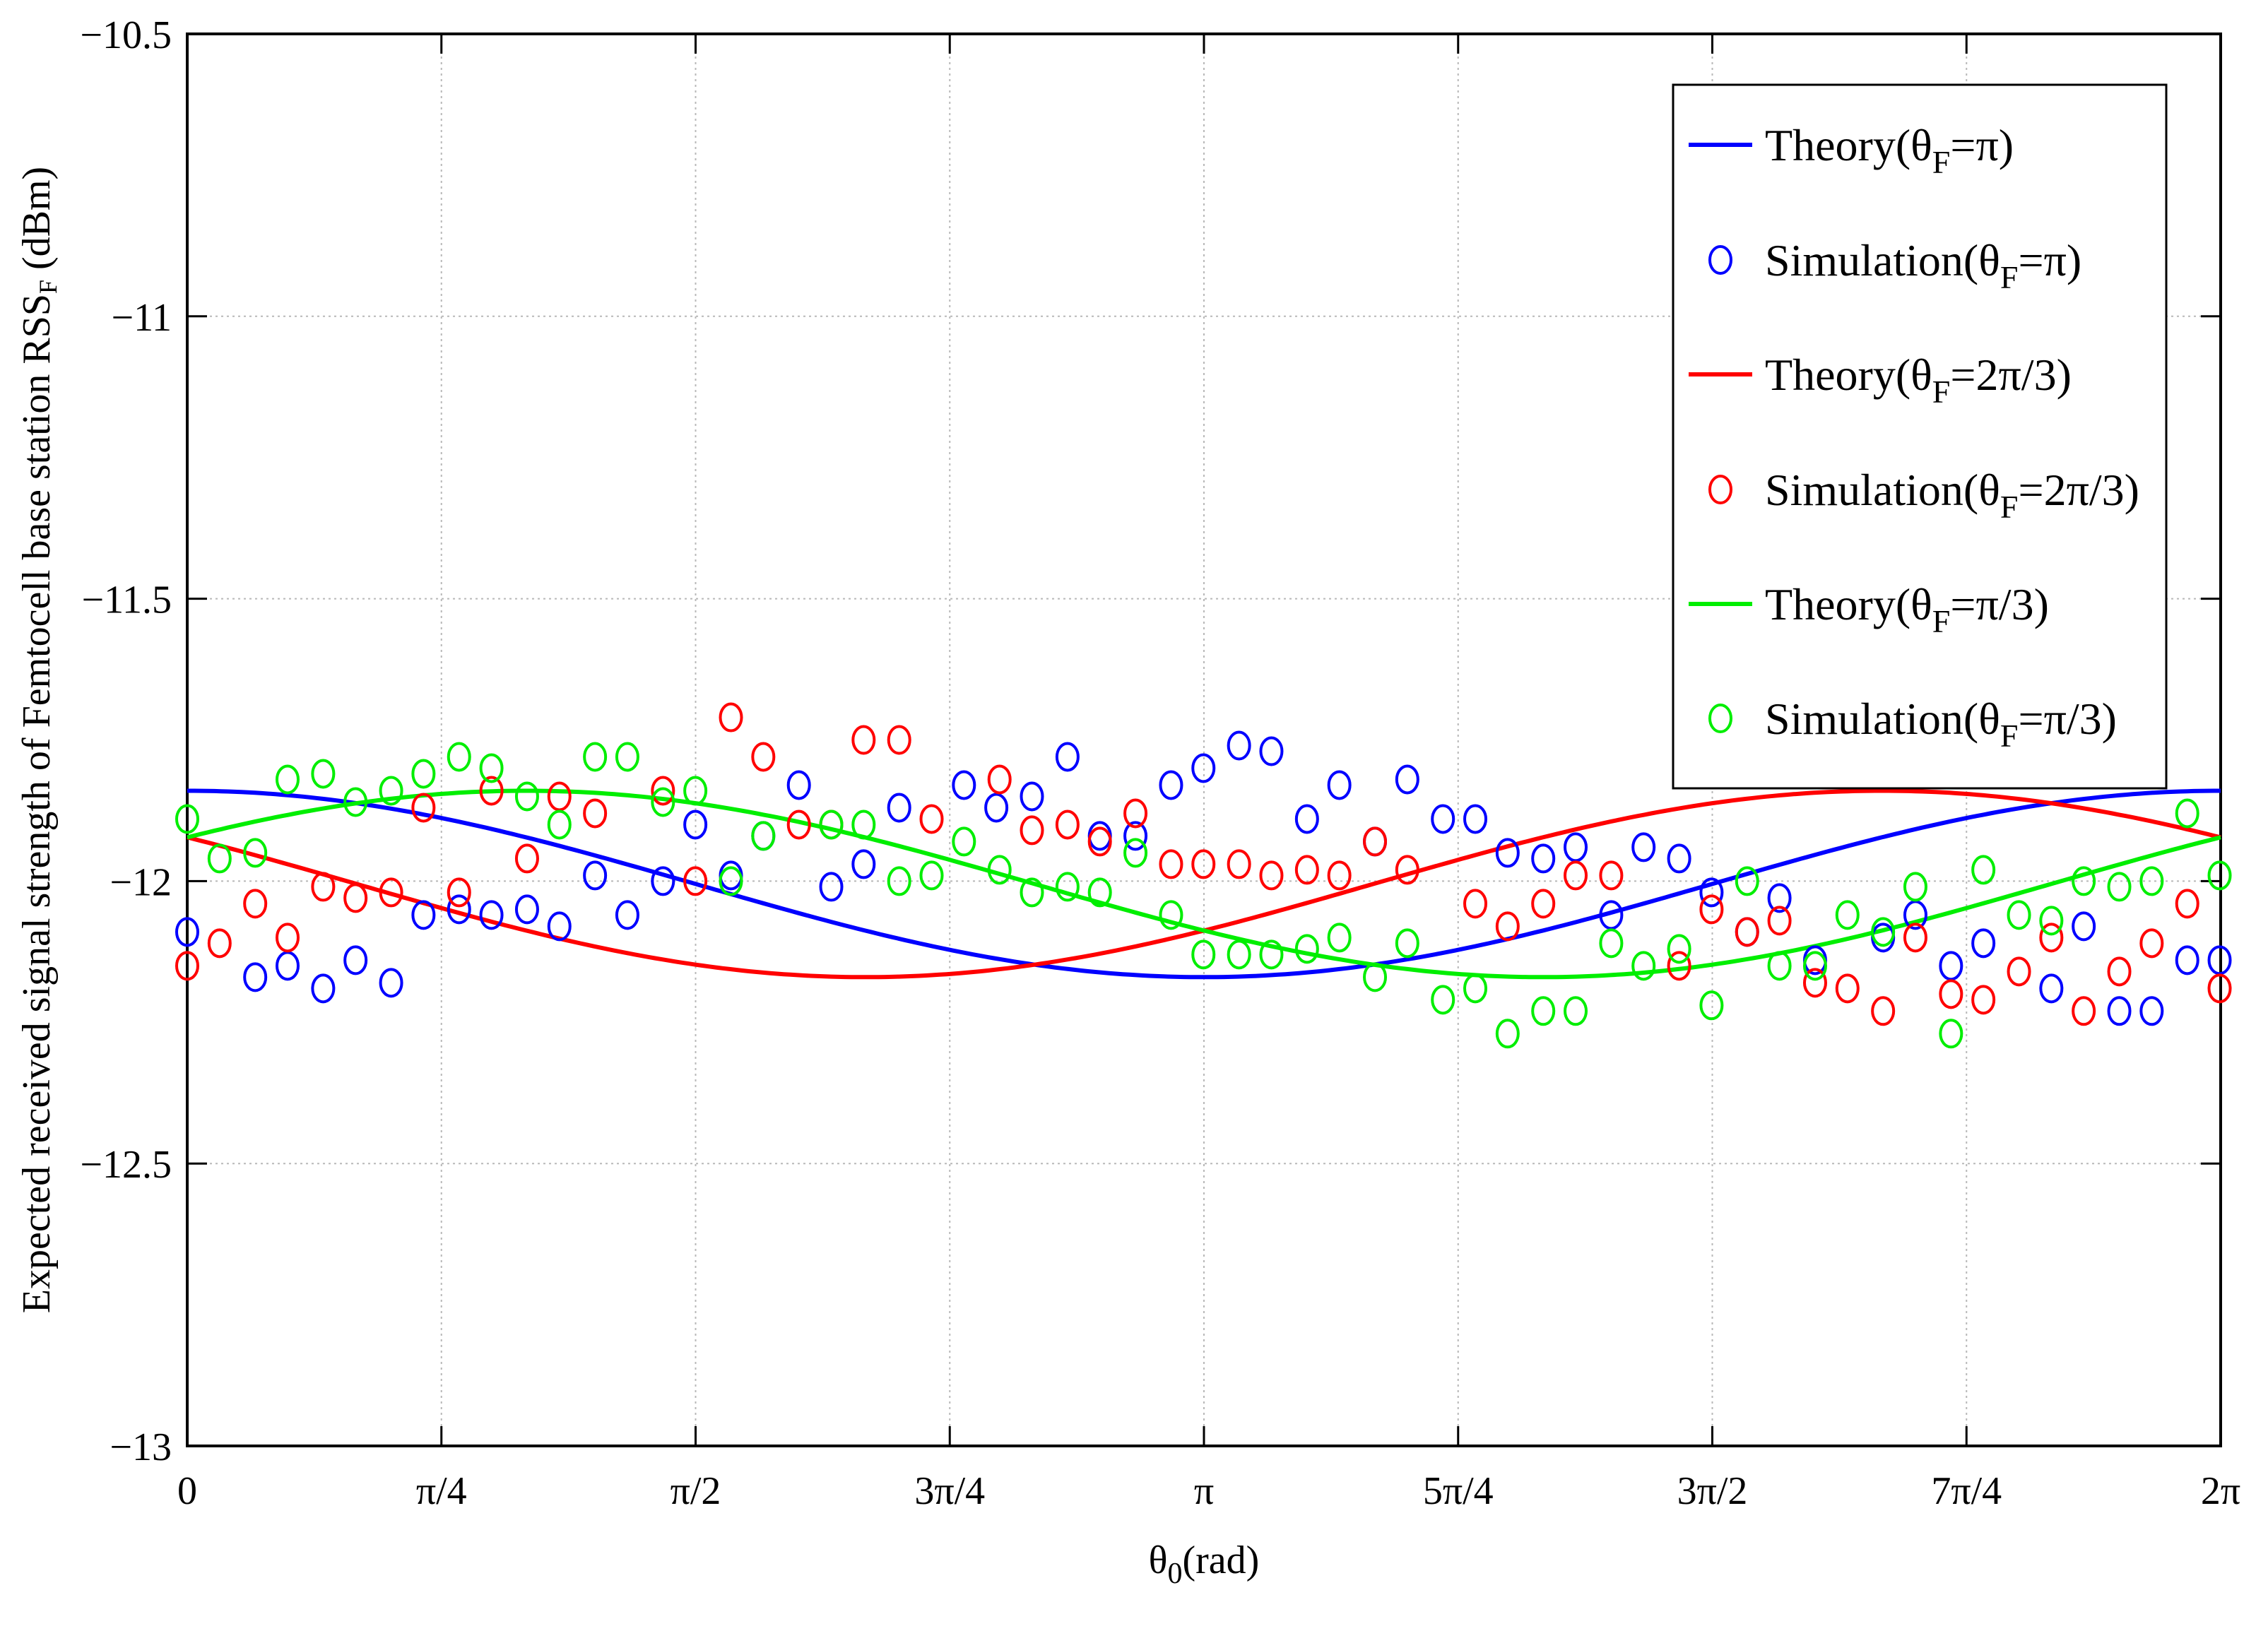 Image resolution: width=2268 pixels, height=1631 pixels. I want to click on theory-line-blue, so click(1204, 884).